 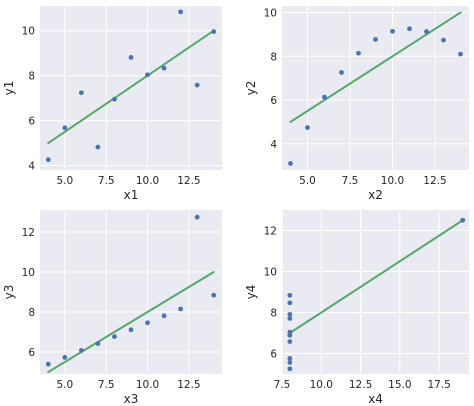 What do you see at coordinates (375, 399) in the screenshot?
I see `x-axis-label: x4` at bounding box center [375, 399].